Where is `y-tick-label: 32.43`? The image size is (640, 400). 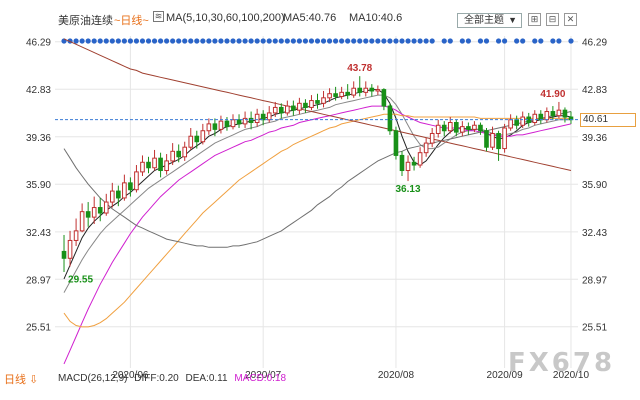 y-tick-label: 32.43 is located at coordinates (594, 233).